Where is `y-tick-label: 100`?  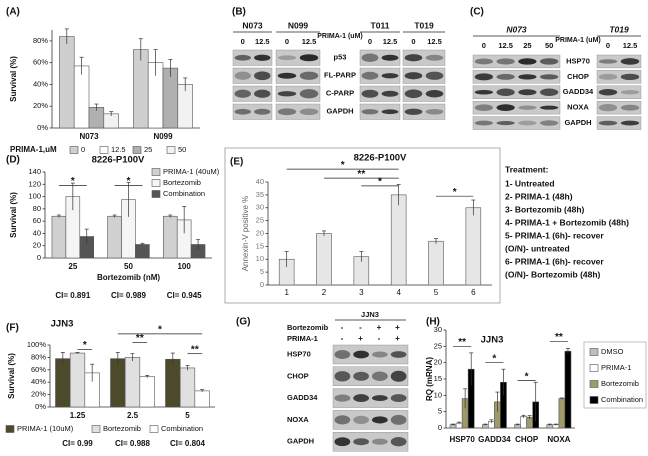 y-tick-label: 100 is located at coordinates (34, 196).